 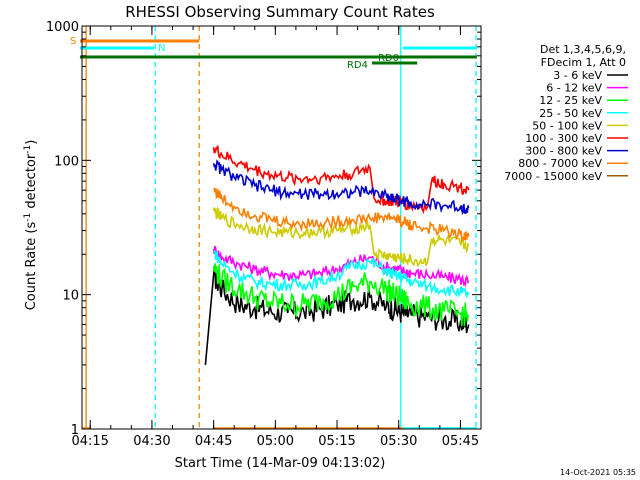 What do you see at coordinates (398, 441) in the screenshot?
I see `x-tick-label: 05:30` at bounding box center [398, 441].